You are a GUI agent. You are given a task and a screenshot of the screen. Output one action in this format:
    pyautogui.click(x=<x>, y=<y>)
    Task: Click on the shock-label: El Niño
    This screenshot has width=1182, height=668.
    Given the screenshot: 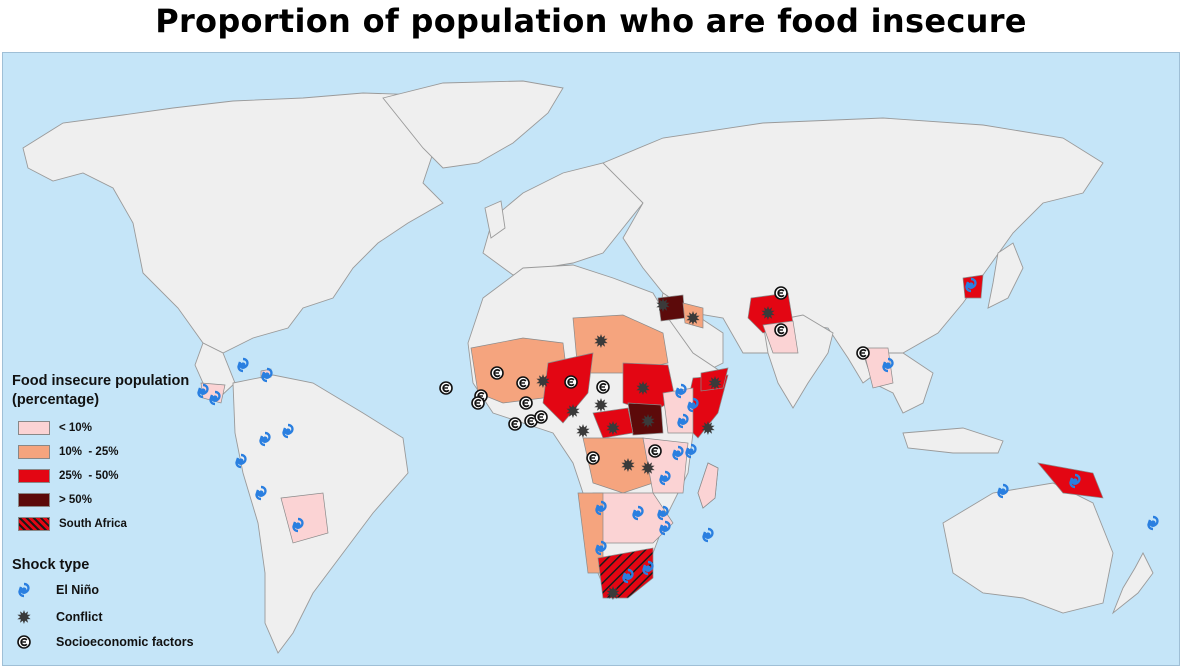 What is the action you would take?
    pyautogui.click(x=78, y=590)
    